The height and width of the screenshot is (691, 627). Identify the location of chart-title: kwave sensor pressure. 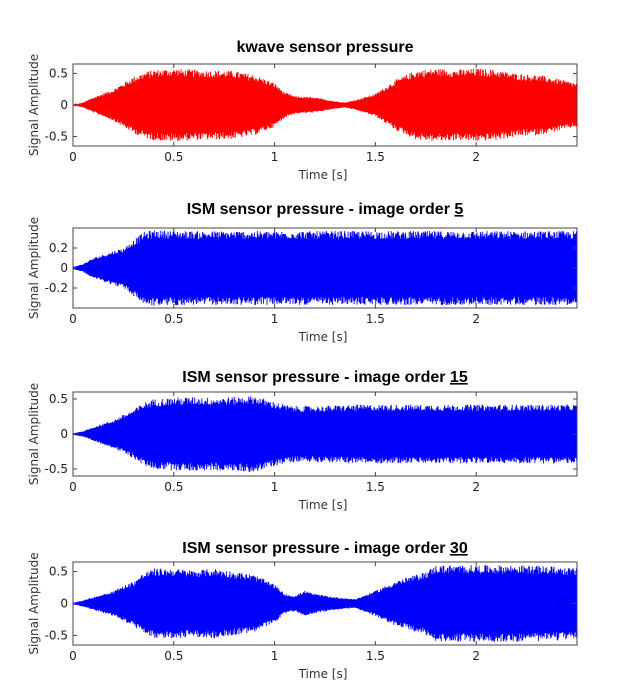
(325, 47).